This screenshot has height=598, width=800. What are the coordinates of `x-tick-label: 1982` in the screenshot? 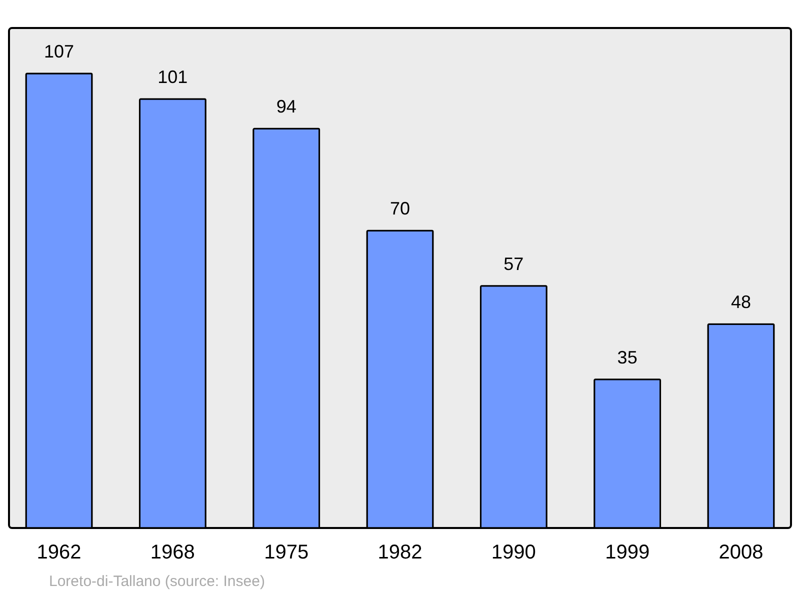 It's located at (400, 553).